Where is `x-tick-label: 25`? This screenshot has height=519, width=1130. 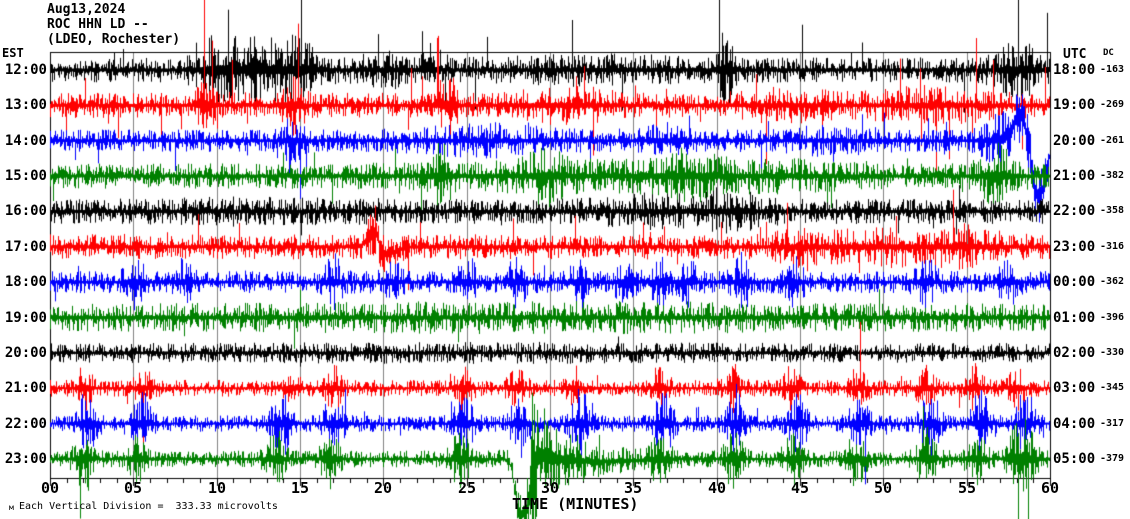 x-tick-label: 25 is located at coordinates (467, 488).